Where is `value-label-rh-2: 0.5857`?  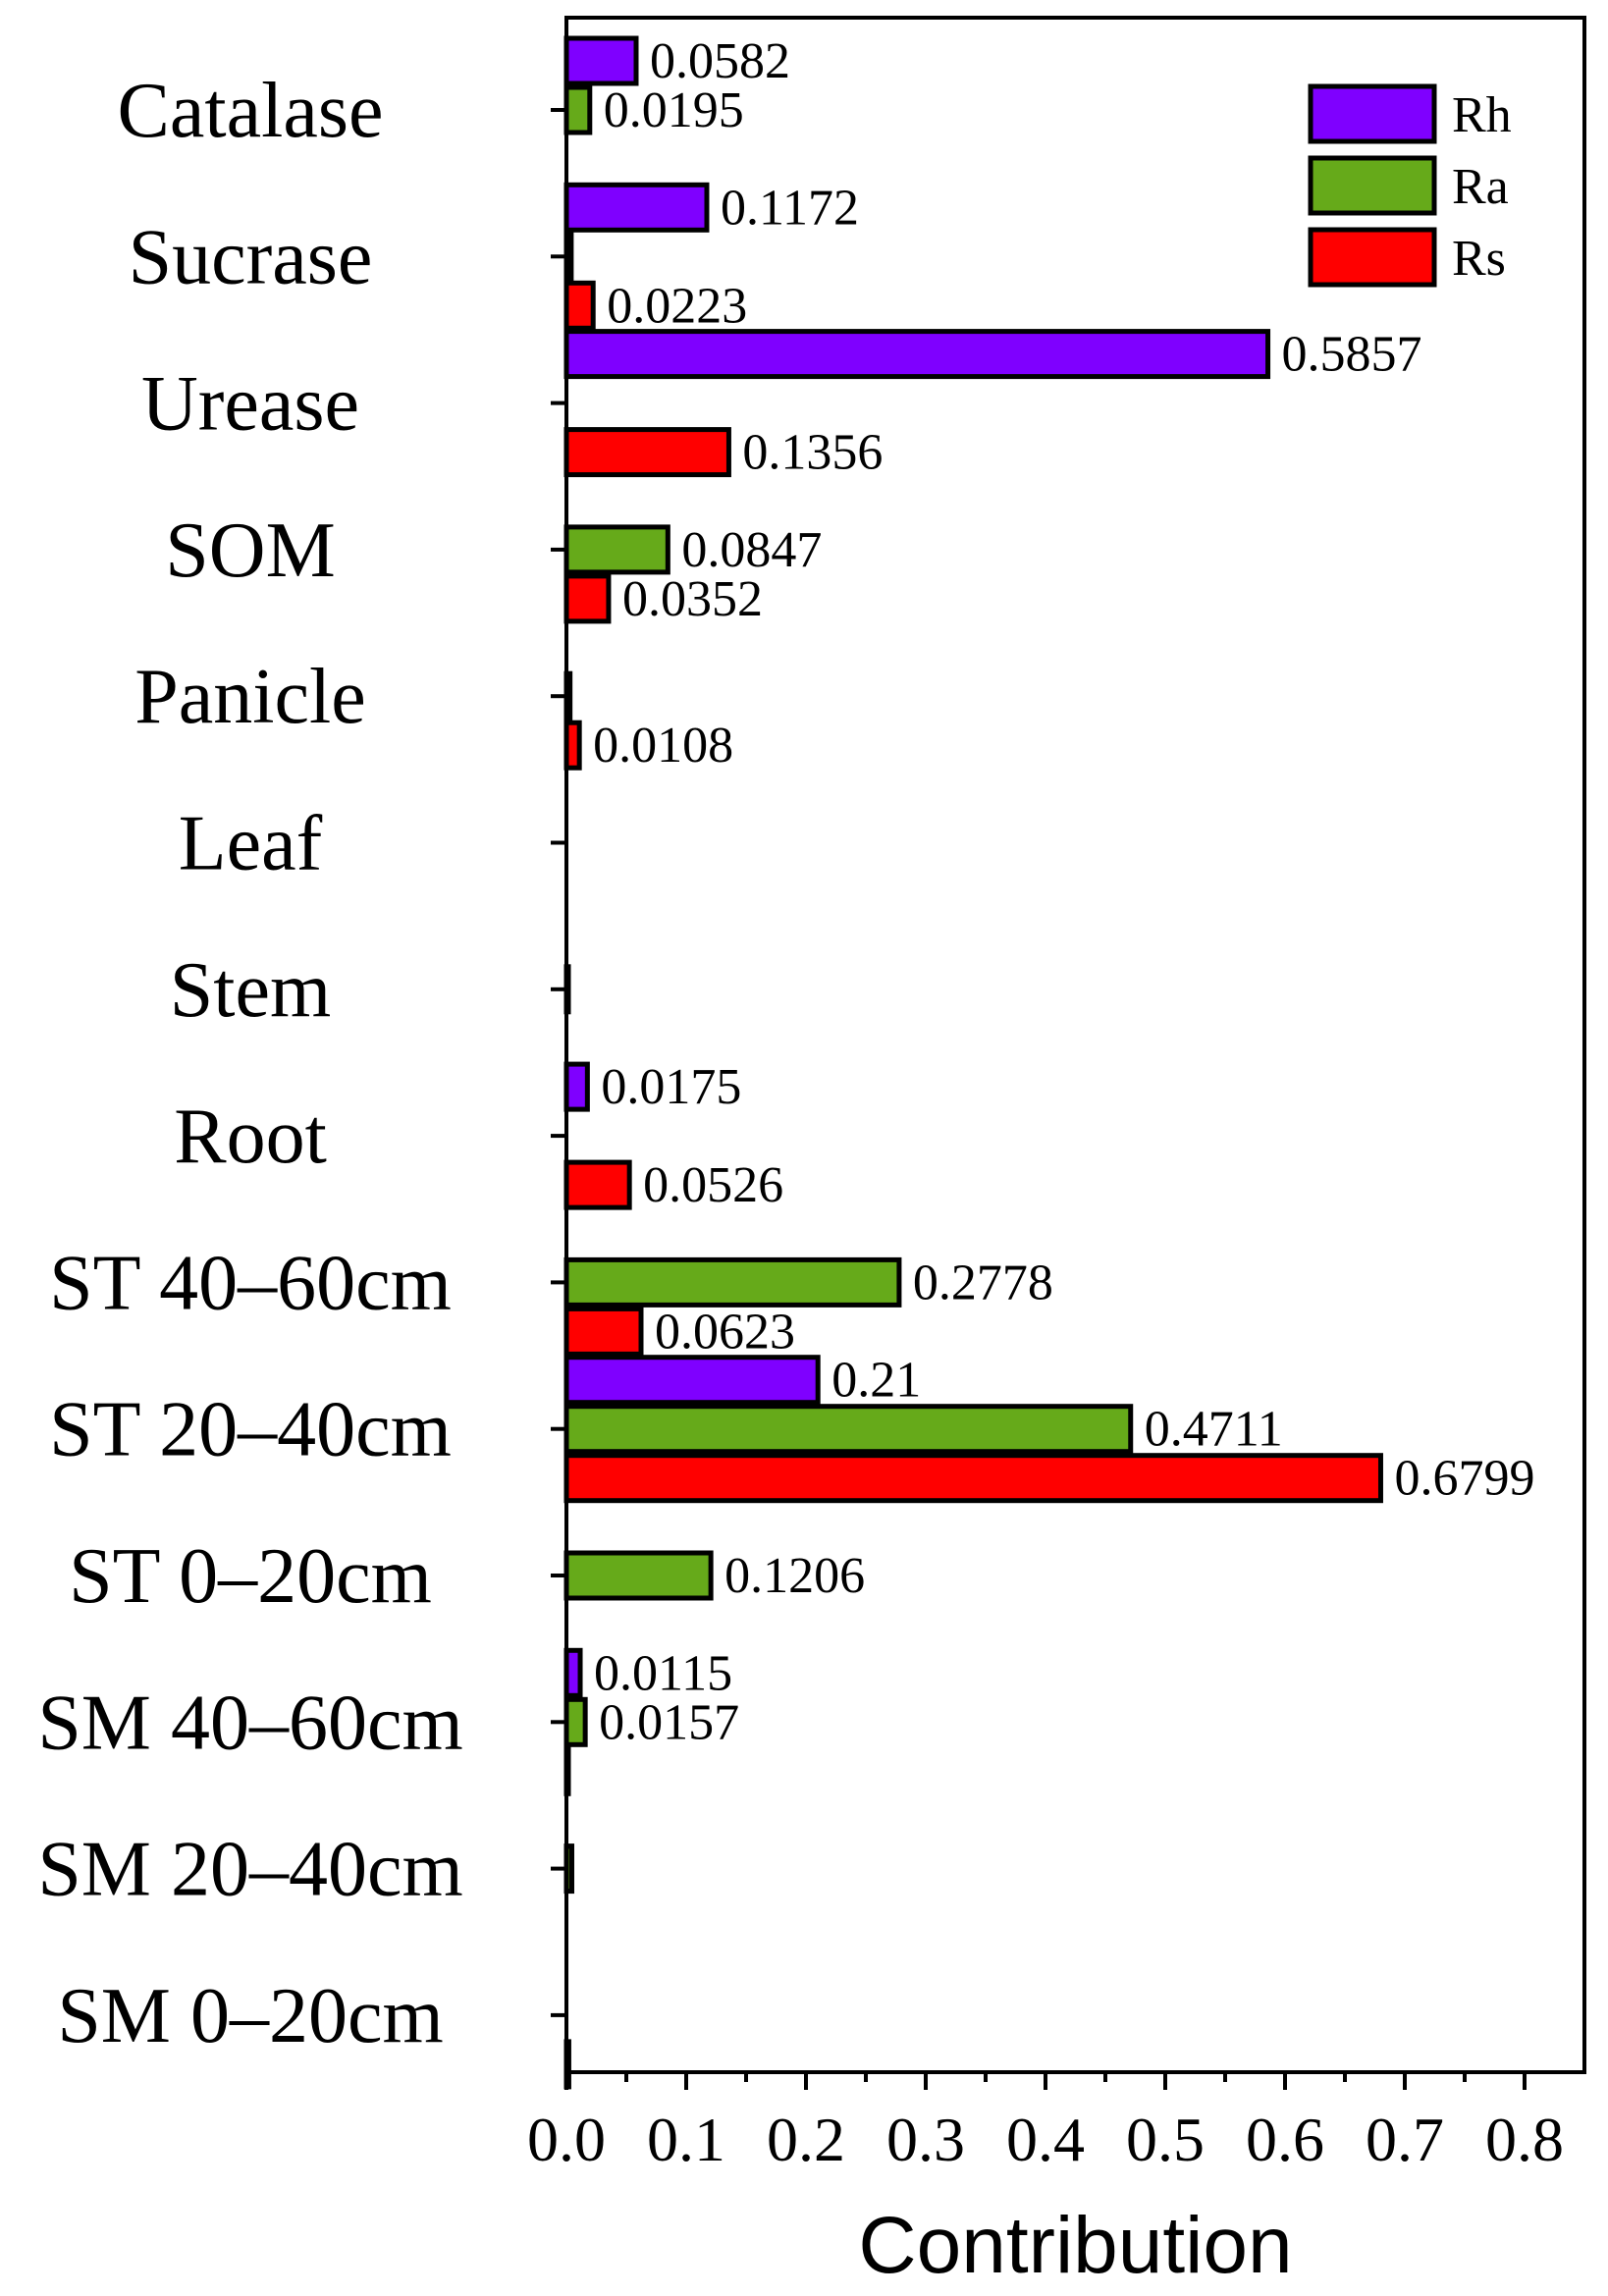
value-label-rh-2: 0.5857 is located at coordinates (1352, 355).